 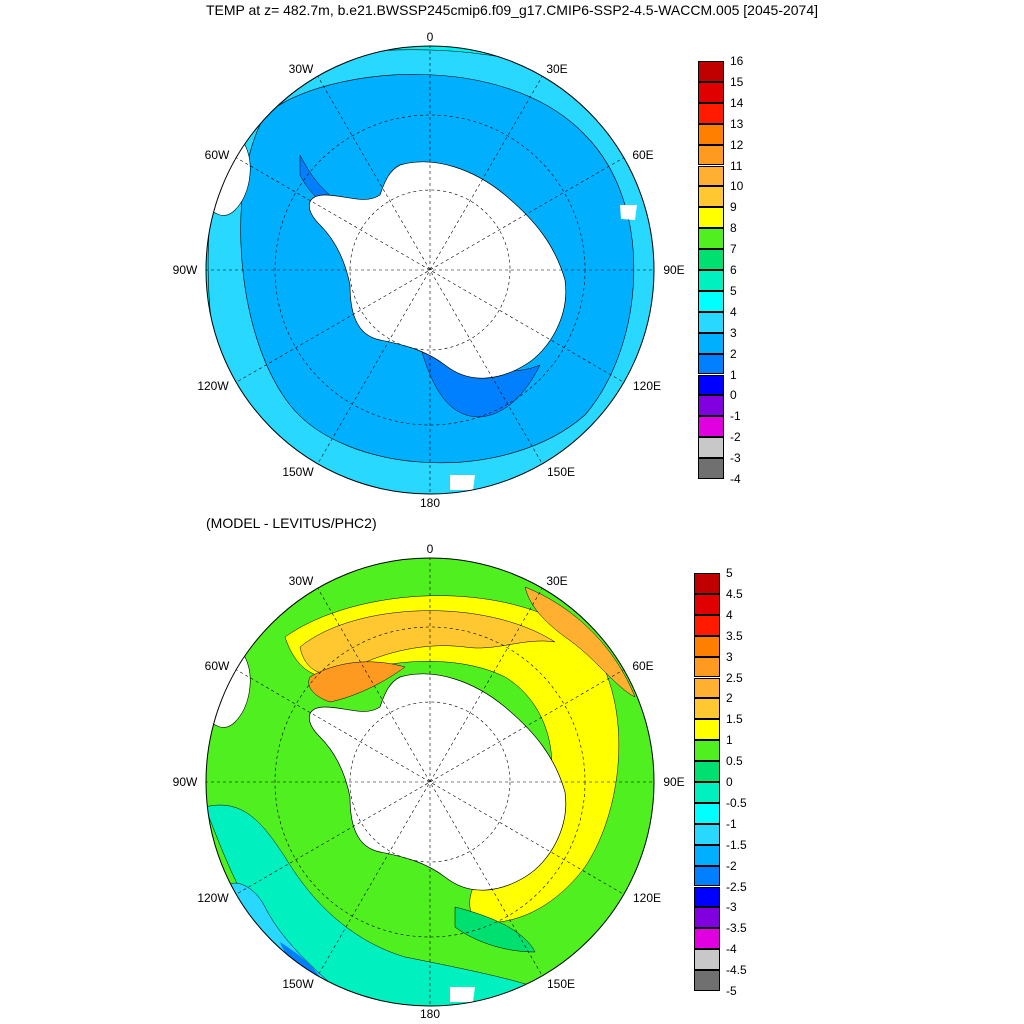 I want to click on top-colorbar-label: 1, so click(x=733, y=374).